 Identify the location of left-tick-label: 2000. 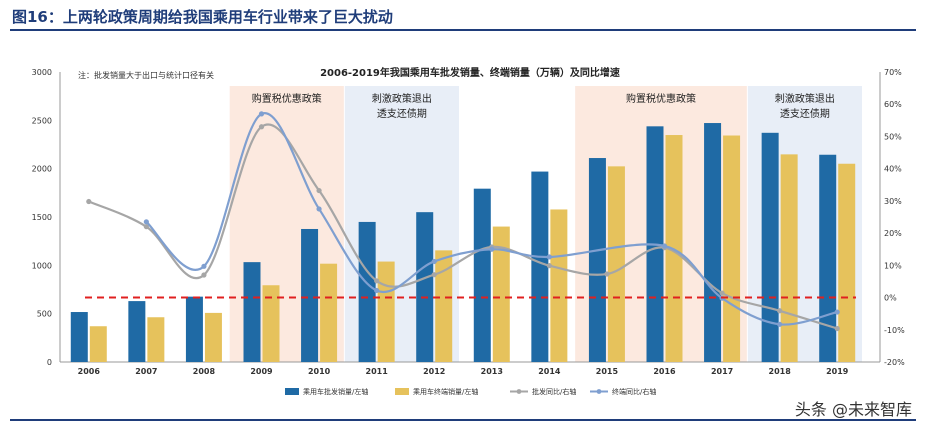
(42, 169).